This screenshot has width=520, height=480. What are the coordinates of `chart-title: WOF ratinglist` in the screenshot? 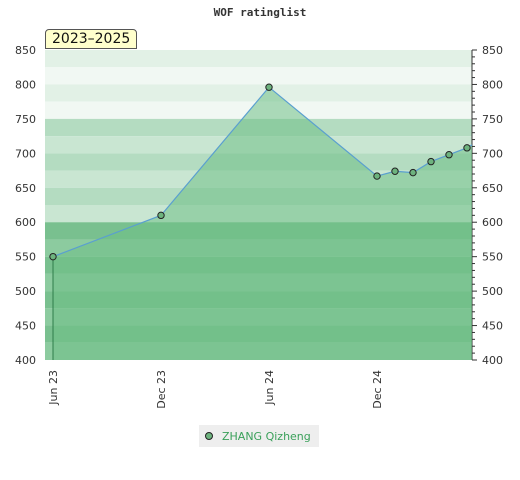 It's located at (260, 12).